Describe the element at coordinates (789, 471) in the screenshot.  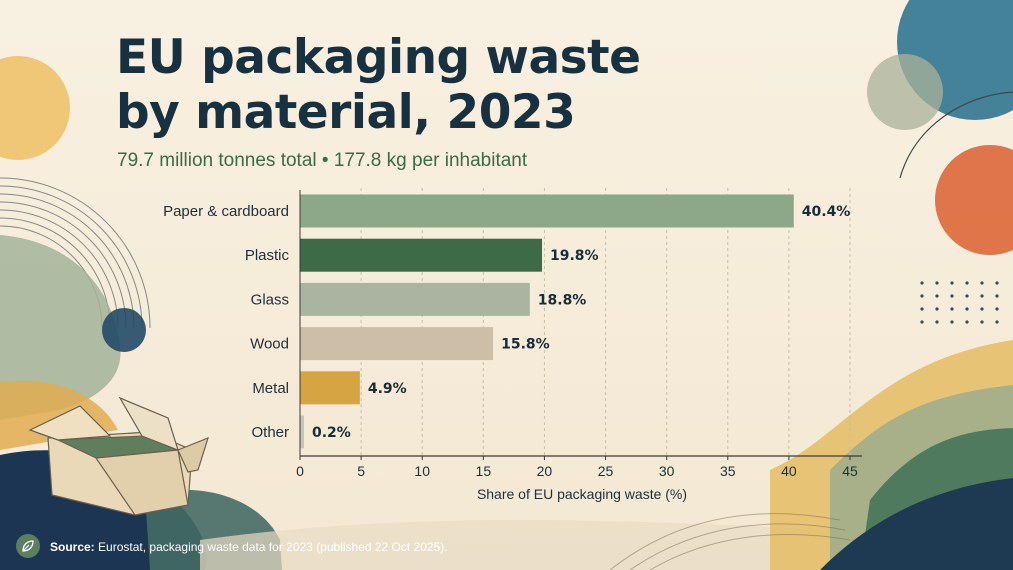
I see `x-tick-label-8: 40` at that location.